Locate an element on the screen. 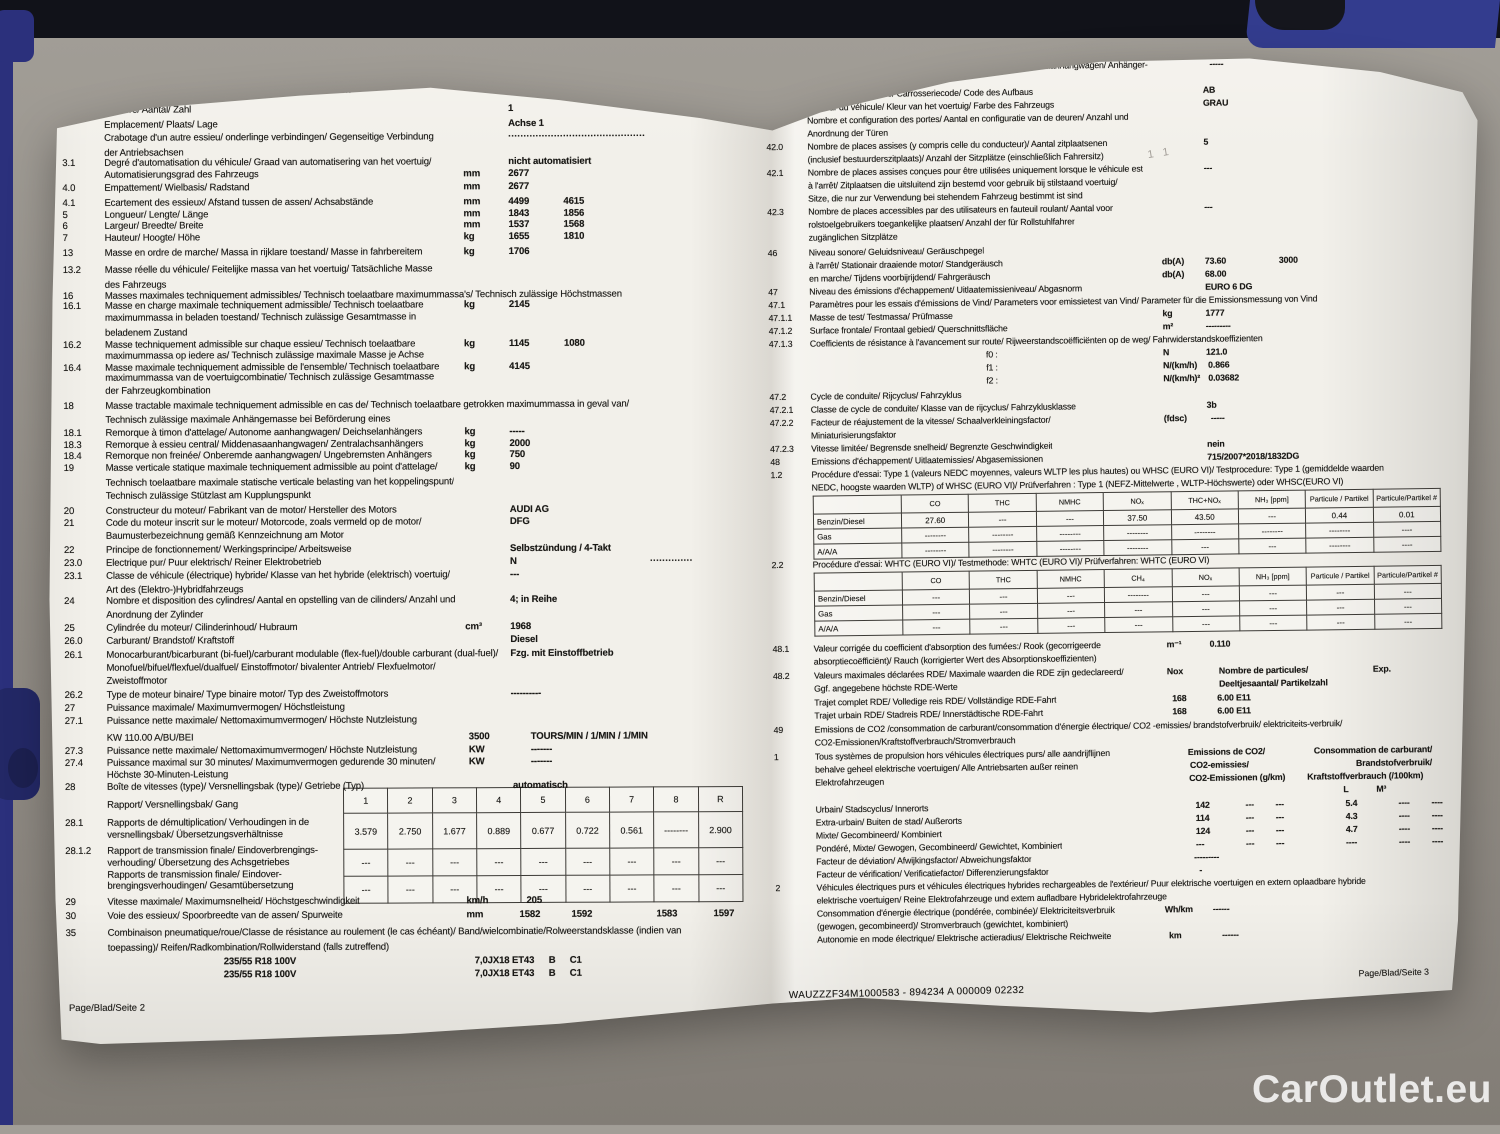 This screenshot has height=1134, width=1500. table-cell: A/A/A is located at coordinates (857, 551).